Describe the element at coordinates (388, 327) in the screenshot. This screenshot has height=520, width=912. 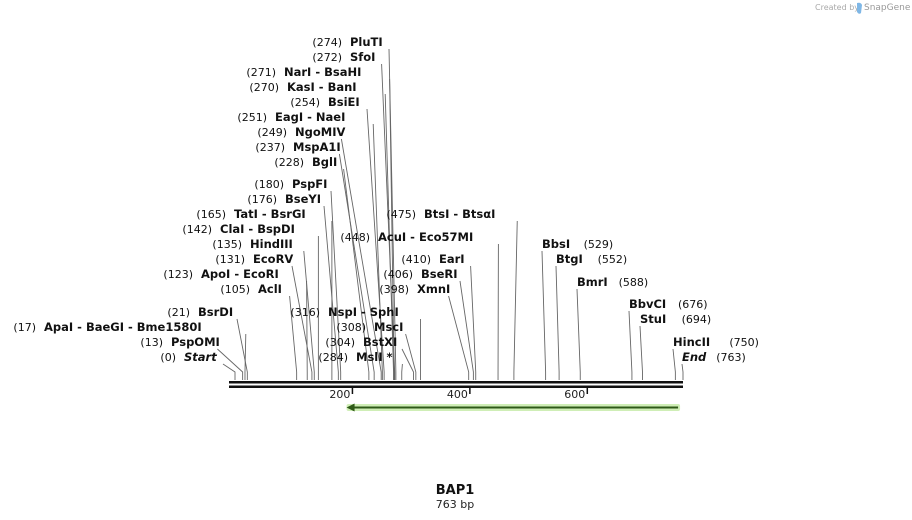
I see `site-name-msci: MscI` at that location.